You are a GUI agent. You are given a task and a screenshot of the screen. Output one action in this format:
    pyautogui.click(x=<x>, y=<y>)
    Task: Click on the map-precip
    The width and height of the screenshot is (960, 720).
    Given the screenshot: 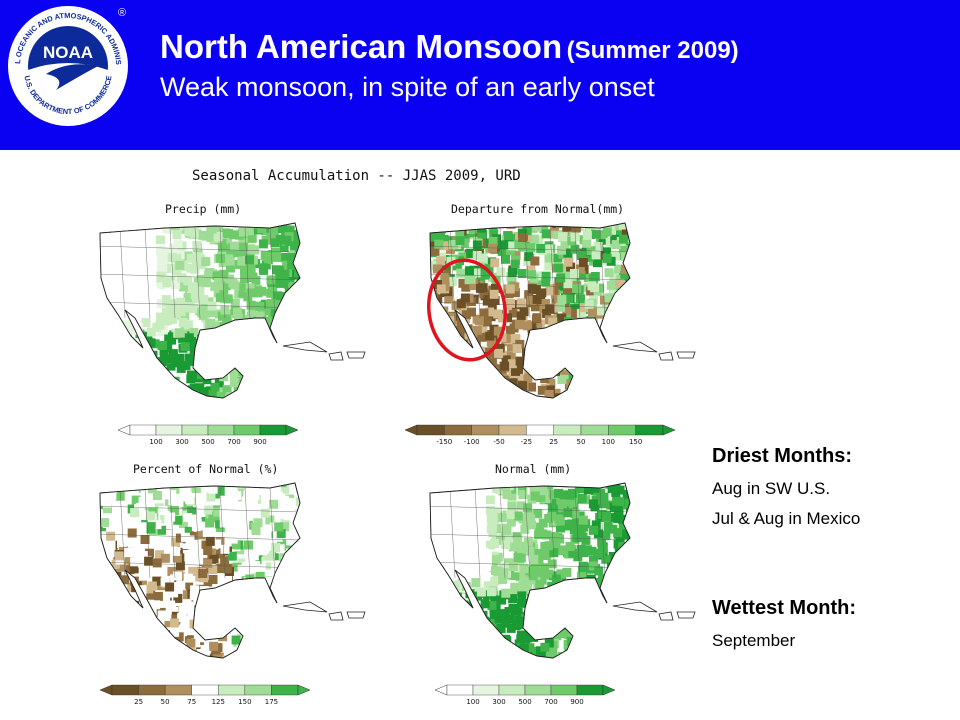 What is the action you would take?
    pyautogui.click(x=232, y=310)
    